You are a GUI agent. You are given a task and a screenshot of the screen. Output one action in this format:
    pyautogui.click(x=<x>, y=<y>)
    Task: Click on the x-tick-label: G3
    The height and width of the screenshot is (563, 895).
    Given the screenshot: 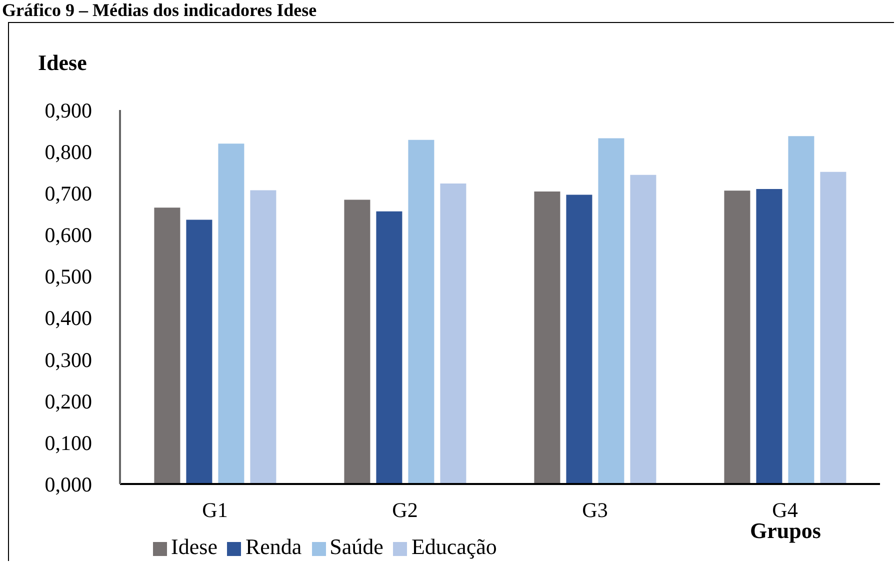 What is the action you would take?
    pyautogui.click(x=595, y=510)
    